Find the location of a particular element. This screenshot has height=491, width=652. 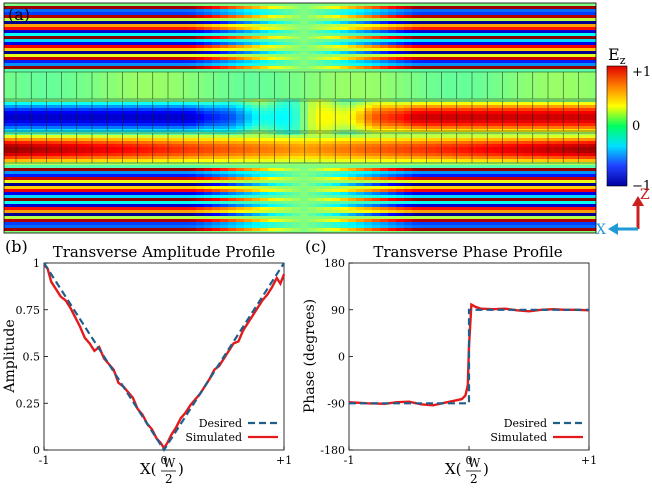

y-tick-label: -180 is located at coordinates (332, 450).